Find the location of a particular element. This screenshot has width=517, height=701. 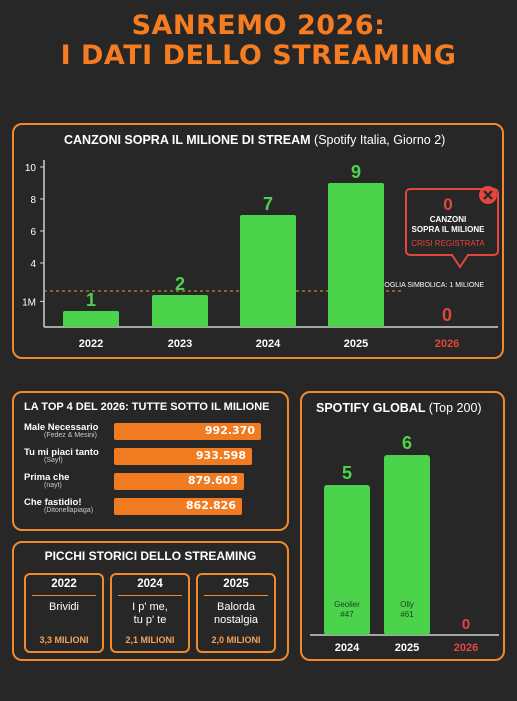

global-bar-2025 is located at coordinates (407, 545).